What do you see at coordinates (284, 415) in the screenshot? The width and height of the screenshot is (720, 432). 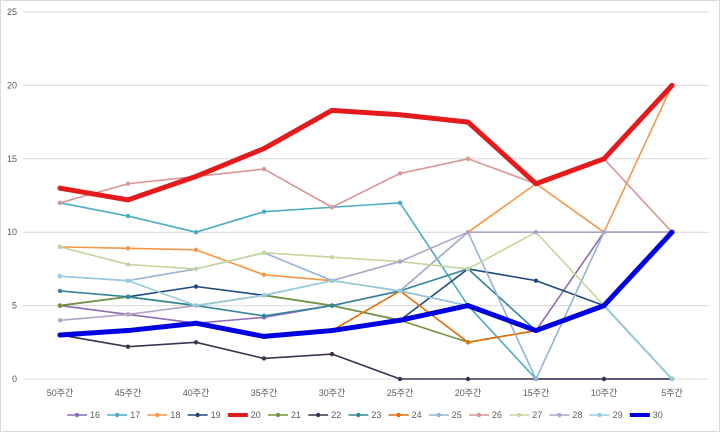 I see `legend-item-21: 21` at bounding box center [284, 415].